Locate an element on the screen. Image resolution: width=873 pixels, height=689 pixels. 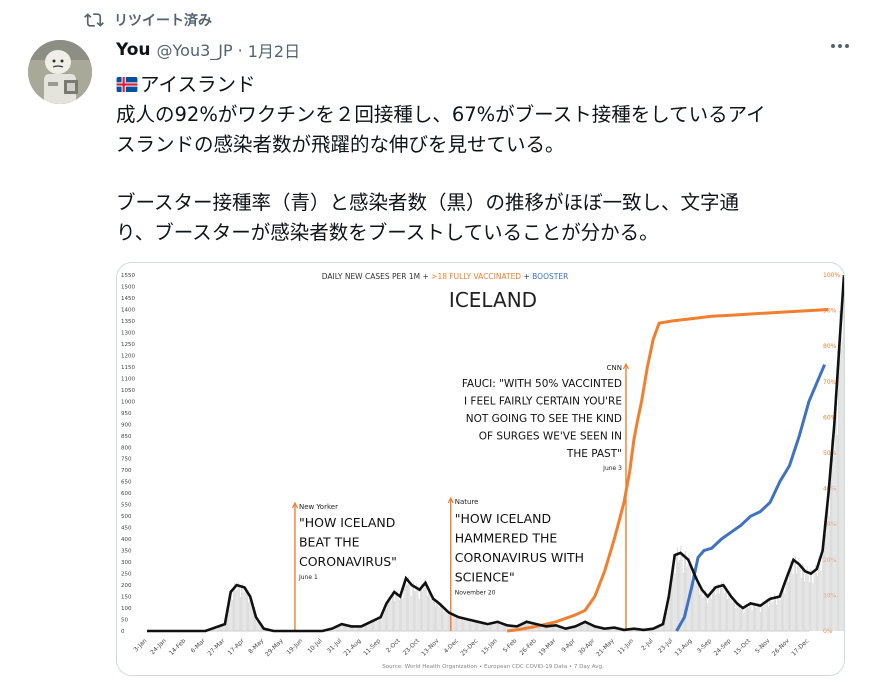
retweet-label: リツイート済み is located at coordinates (163, 21).